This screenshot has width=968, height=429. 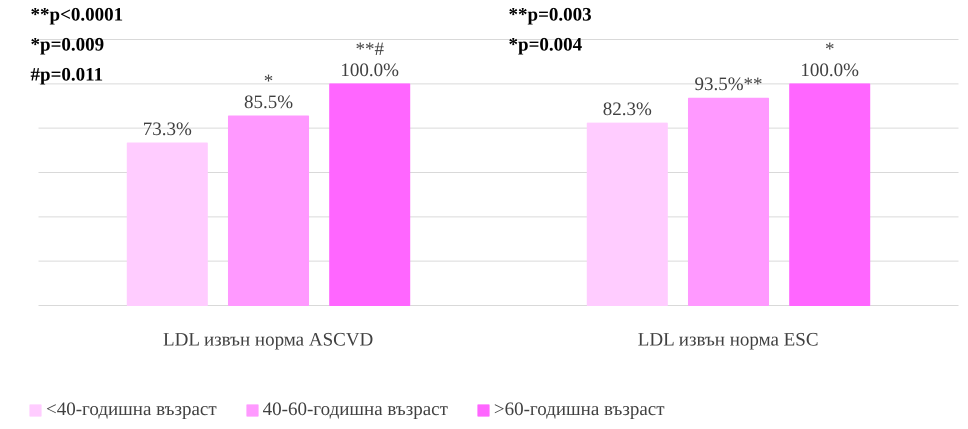 I want to click on data-label: 73.3%, so click(x=167, y=129).